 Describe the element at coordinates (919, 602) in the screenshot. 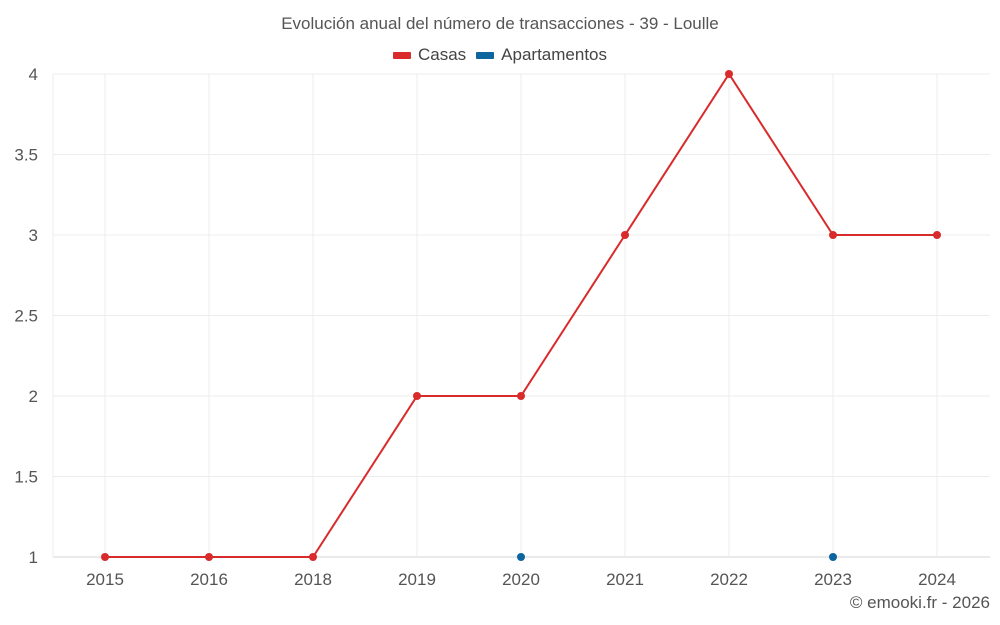

I see `credit-text: © emooki.fr - 2026` at that location.